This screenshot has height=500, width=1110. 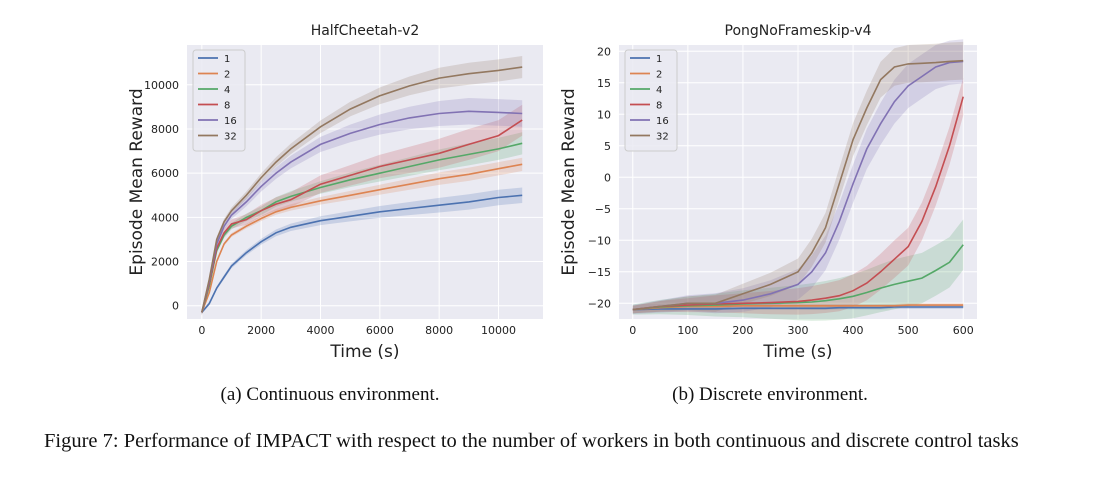 What do you see at coordinates (380, 330) in the screenshot?
I see `x-tick-label: 6000` at bounding box center [380, 330].